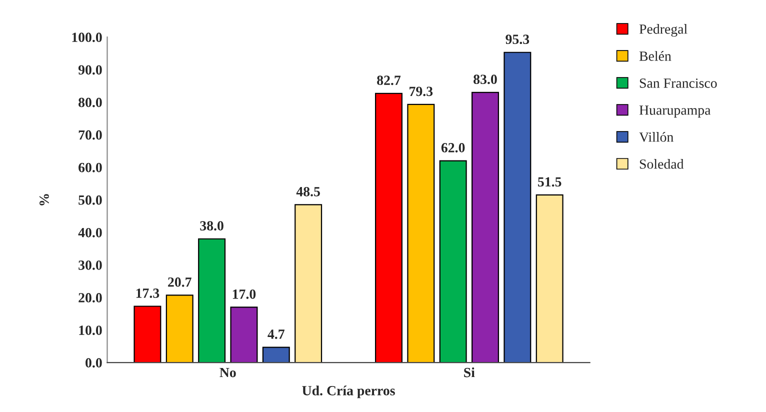 This screenshot has width=766, height=412. What do you see at coordinates (469, 372) in the screenshot?
I see `x-tick-label: Si` at bounding box center [469, 372].